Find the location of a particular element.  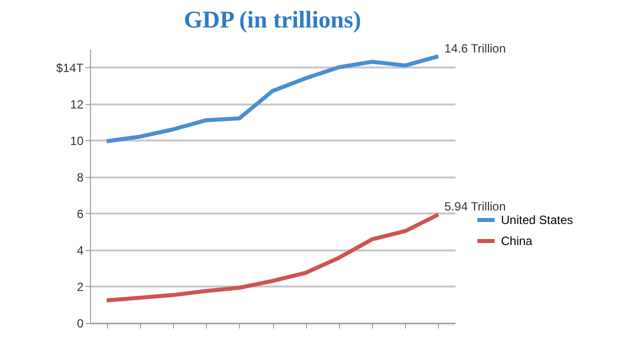

y-tick-label: 12 is located at coordinates (77, 104).